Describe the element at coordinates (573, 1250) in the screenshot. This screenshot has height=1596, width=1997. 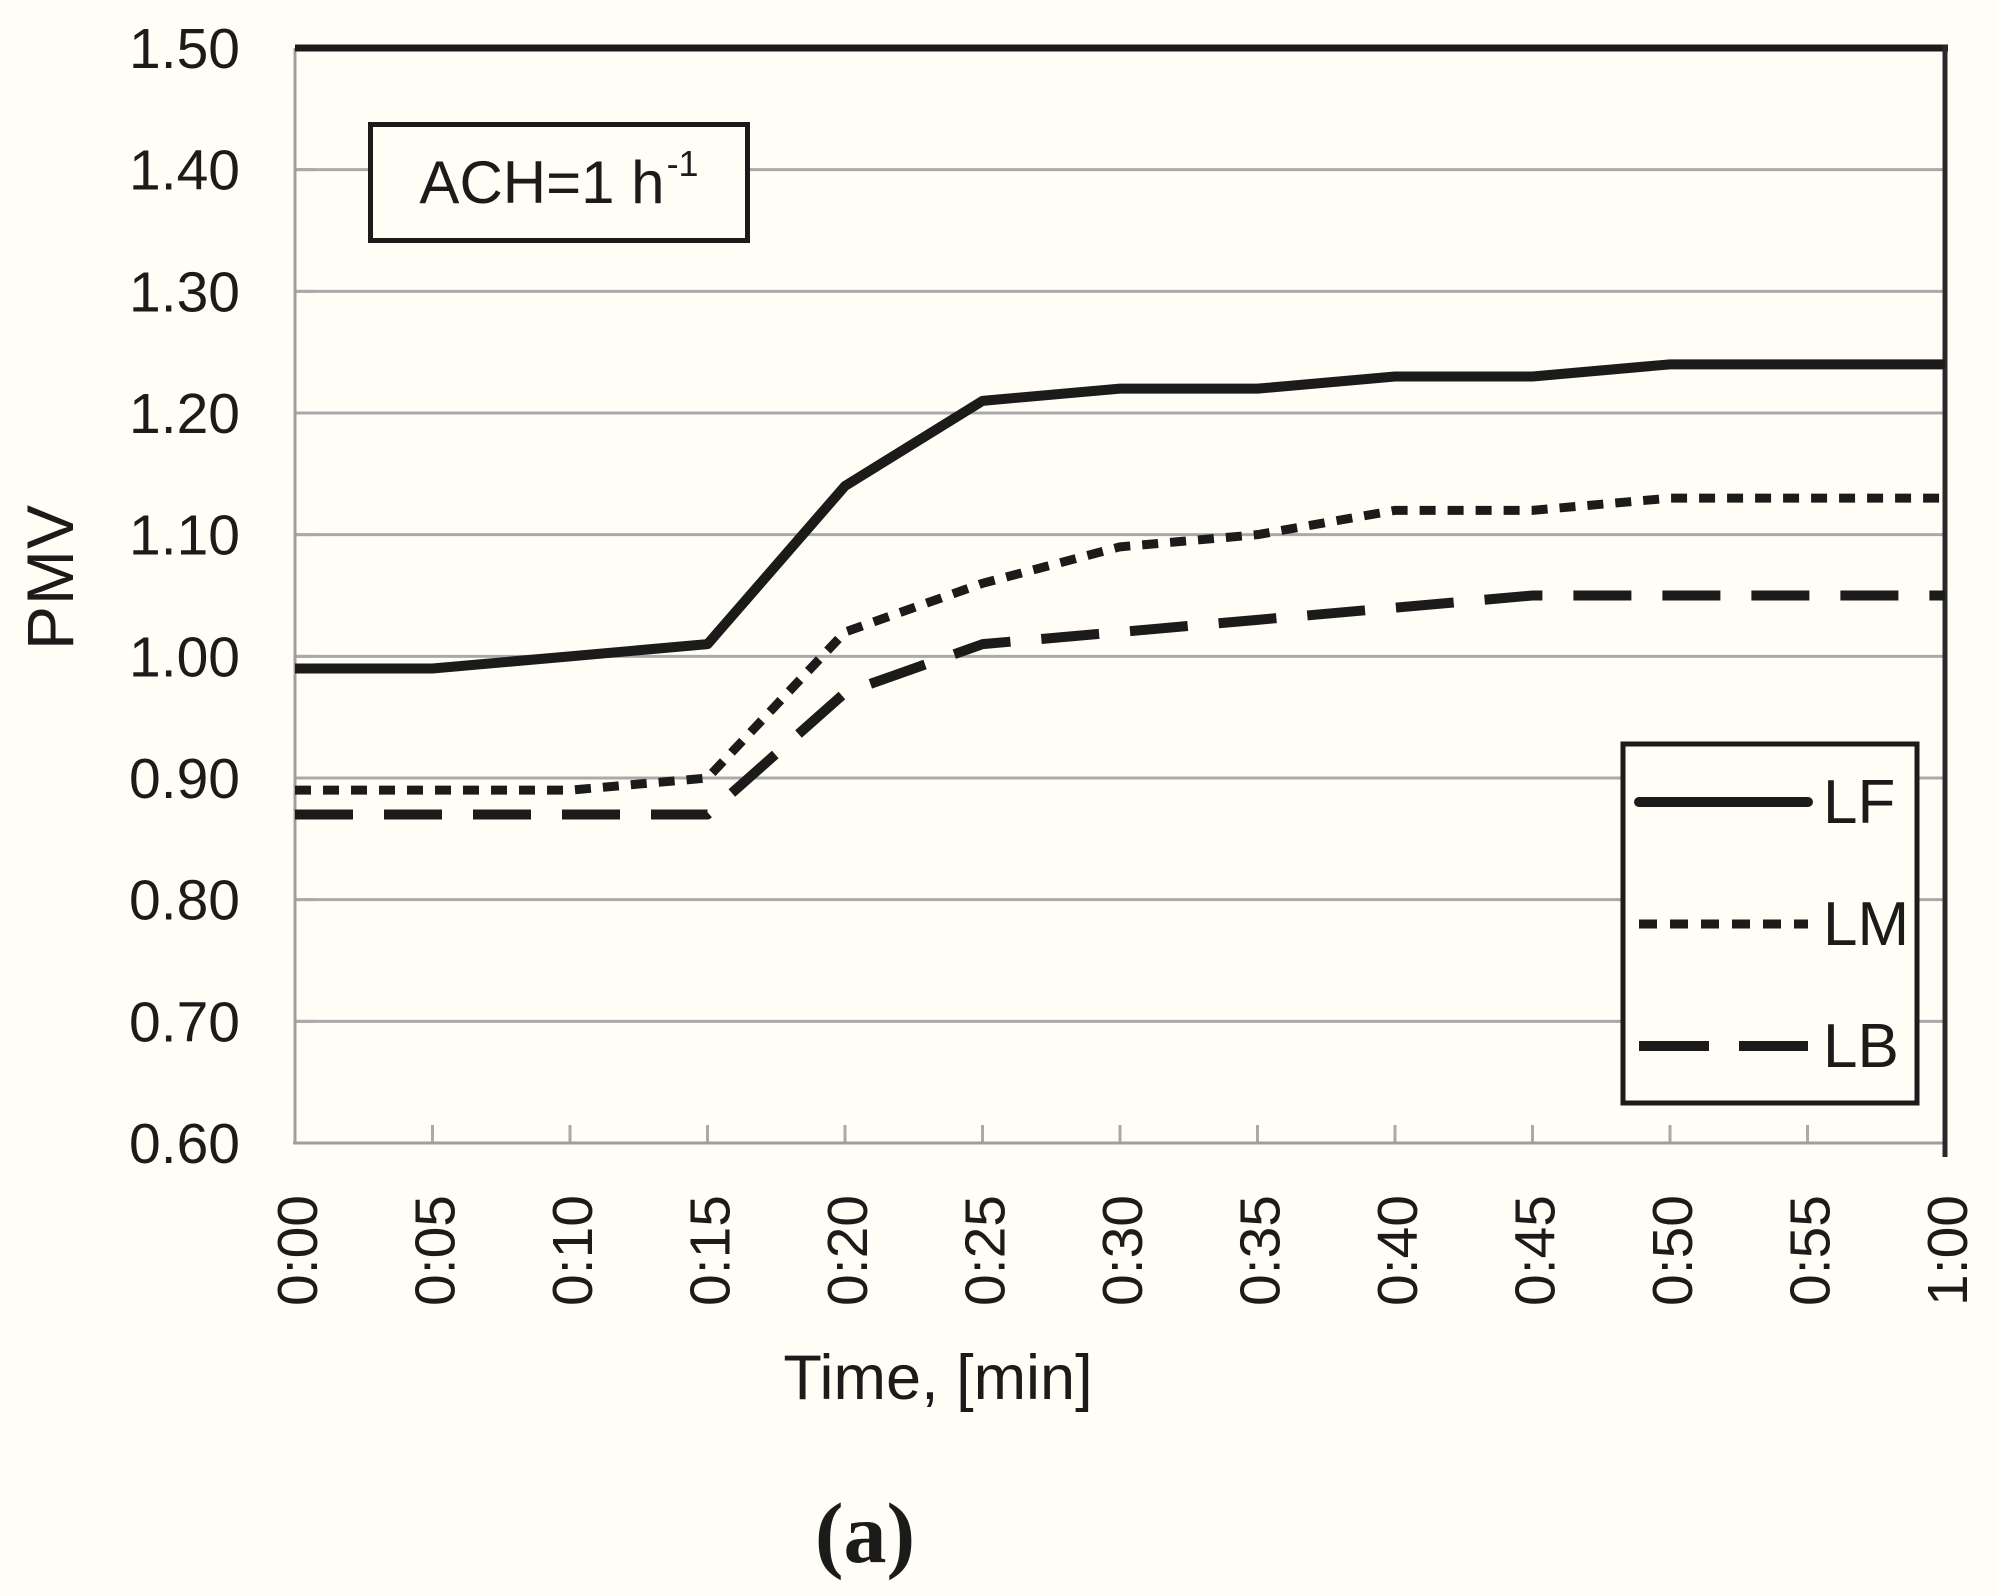
I see `x-tick-label: 0:10` at that location.